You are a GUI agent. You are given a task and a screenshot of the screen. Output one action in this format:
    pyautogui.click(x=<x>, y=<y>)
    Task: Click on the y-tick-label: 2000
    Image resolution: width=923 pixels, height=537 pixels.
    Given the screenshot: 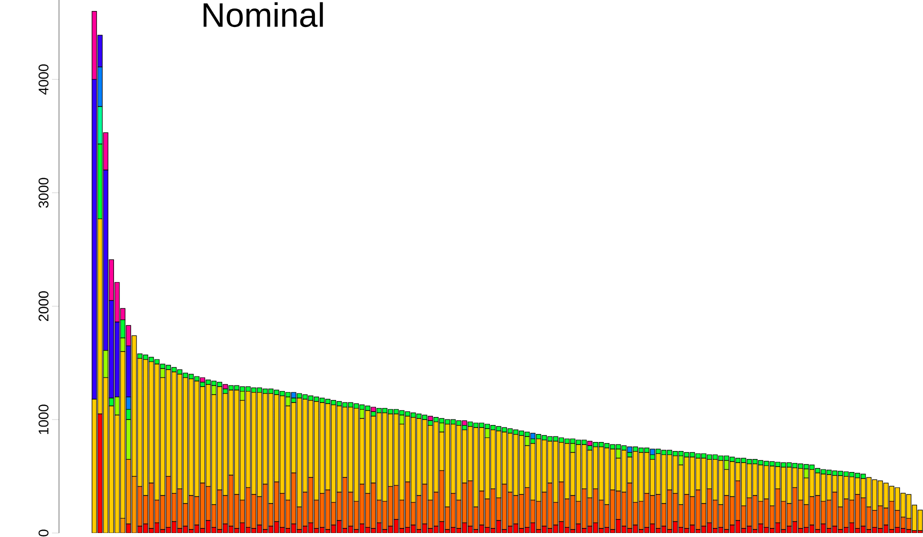 What is the action you would take?
    pyautogui.click(x=43, y=306)
    